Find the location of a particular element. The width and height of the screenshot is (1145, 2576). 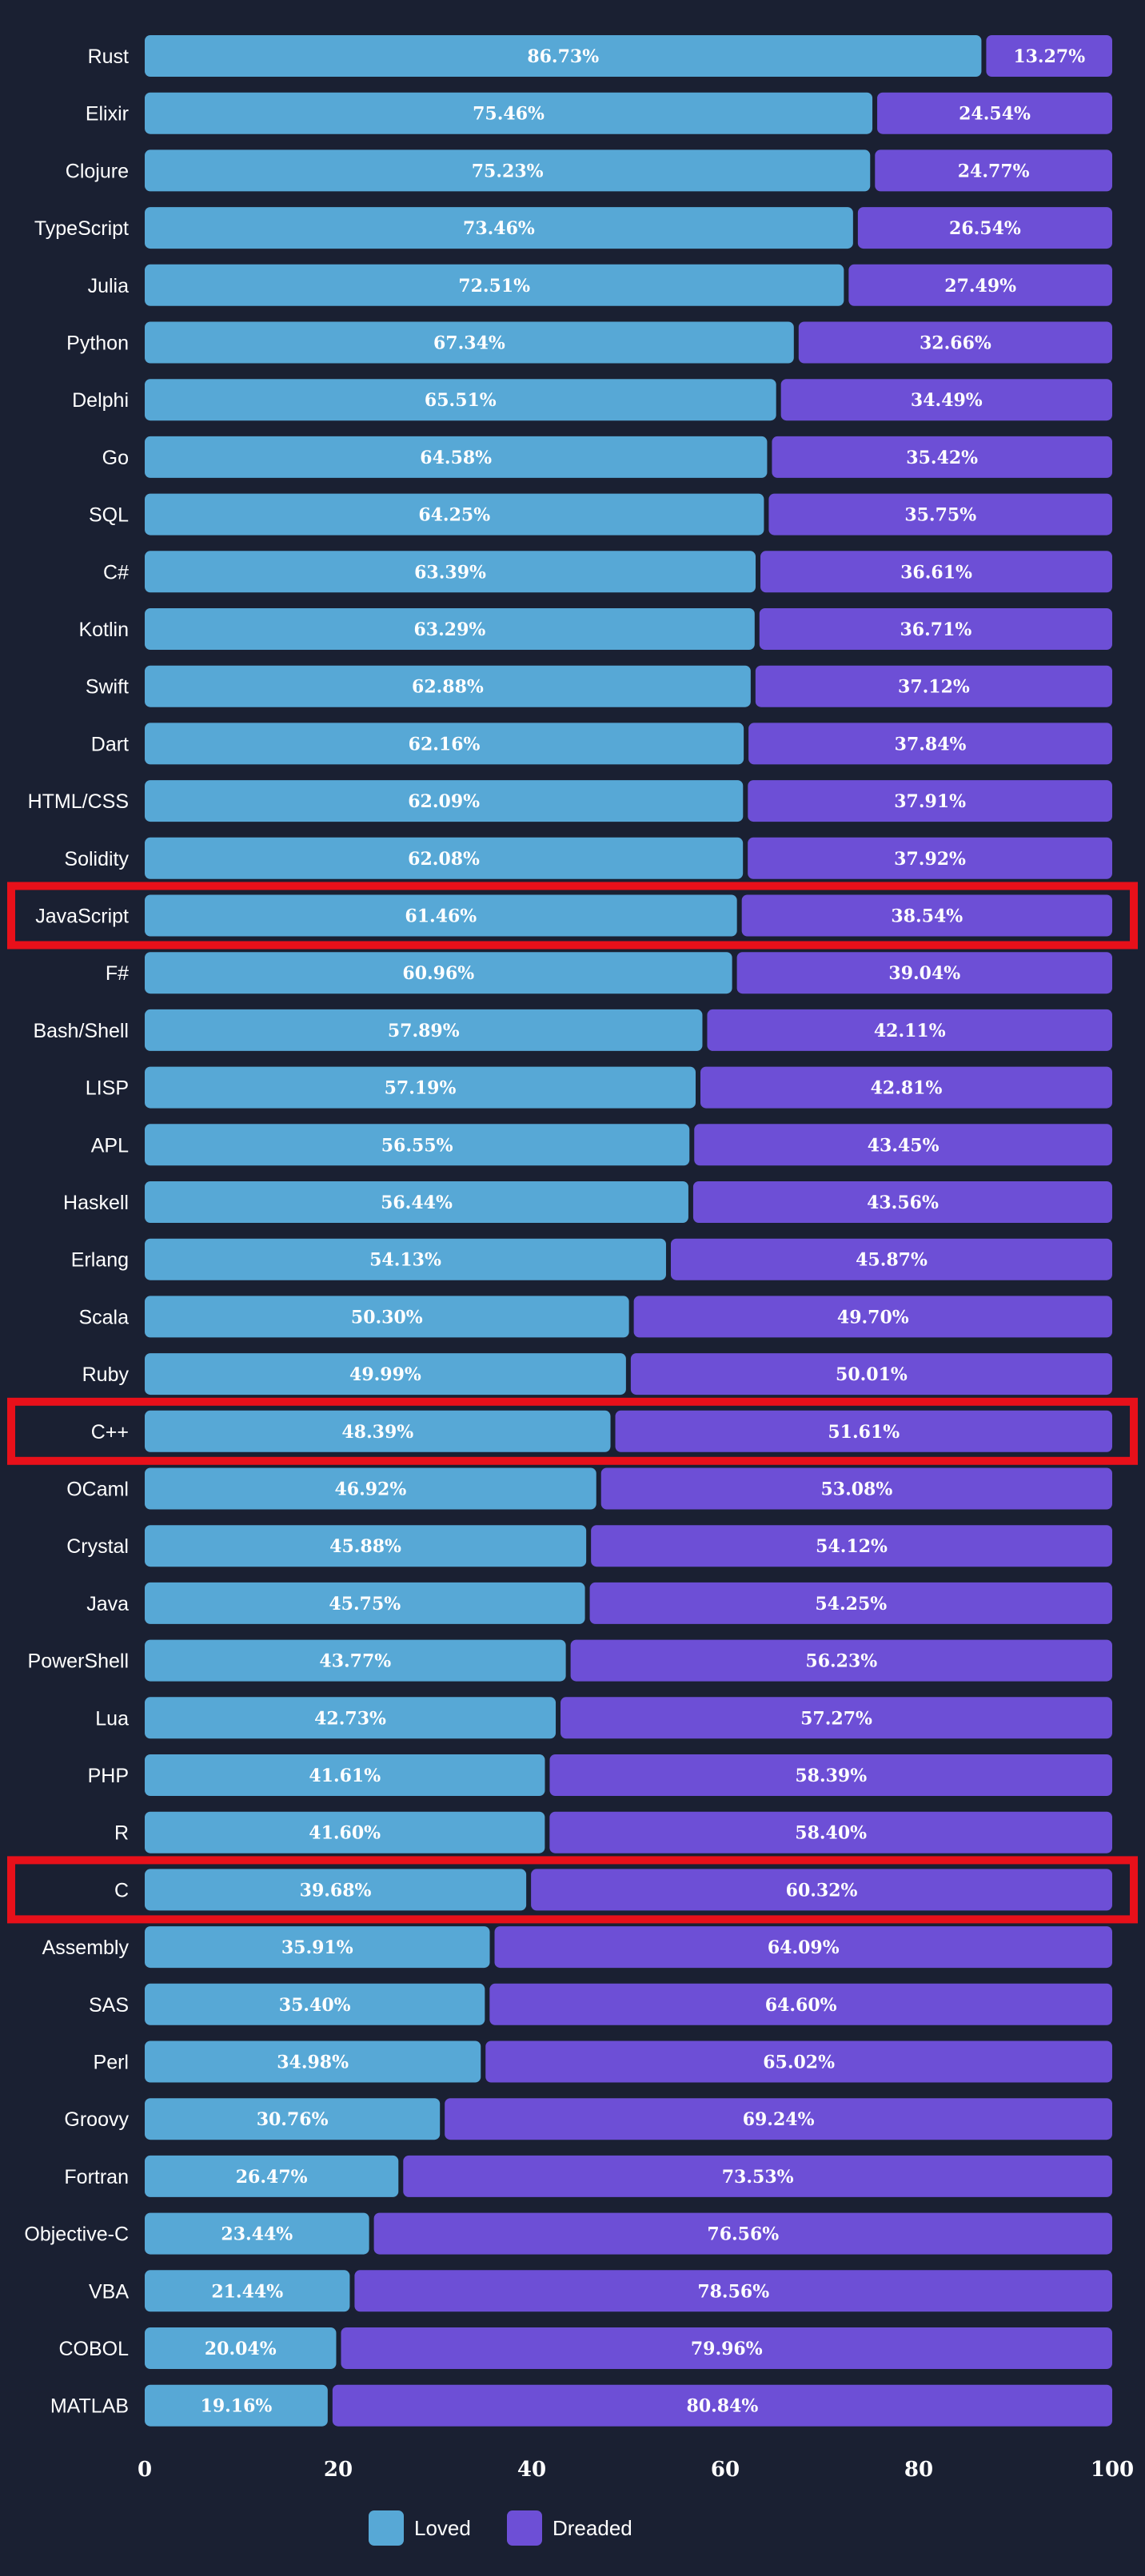

value-label-dreaded-ruby: 50.01% is located at coordinates (872, 1374).